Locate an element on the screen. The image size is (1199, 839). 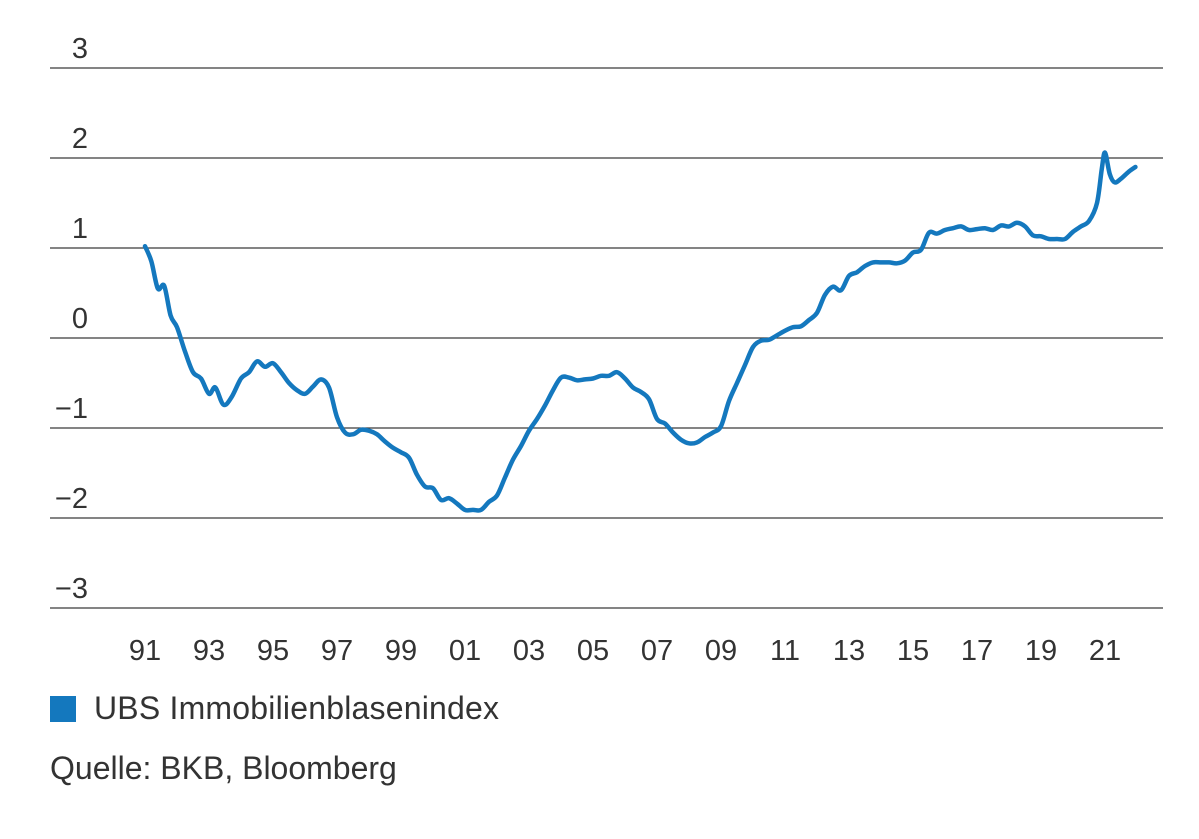
legend: UBS Immobilienblasenindex is located at coordinates (274, 708).